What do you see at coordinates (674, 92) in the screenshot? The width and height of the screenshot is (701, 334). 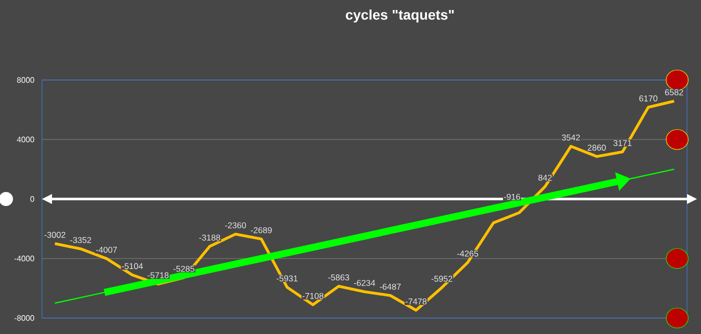 I see `data-label: 6582` at bounding box center [674, 92].